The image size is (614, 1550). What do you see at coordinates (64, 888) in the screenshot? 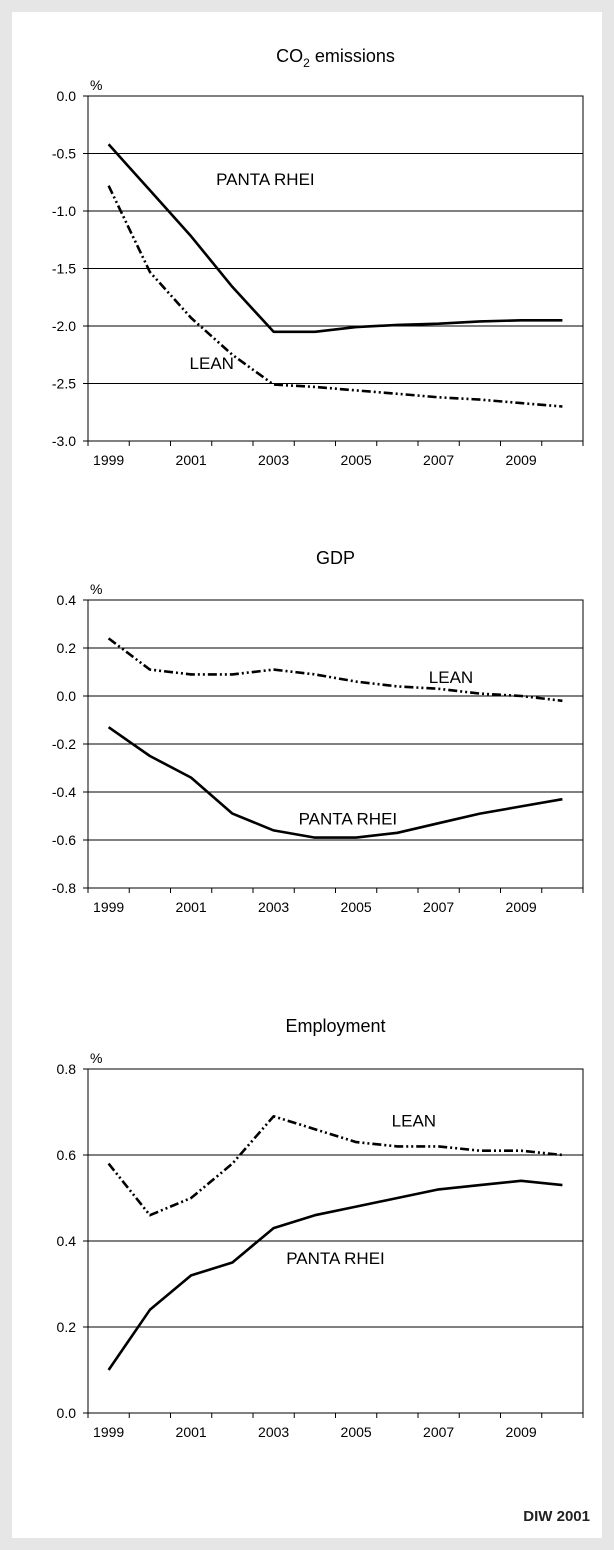
I see `y-tick-label: -0.8` at bounding box center [64, 888].